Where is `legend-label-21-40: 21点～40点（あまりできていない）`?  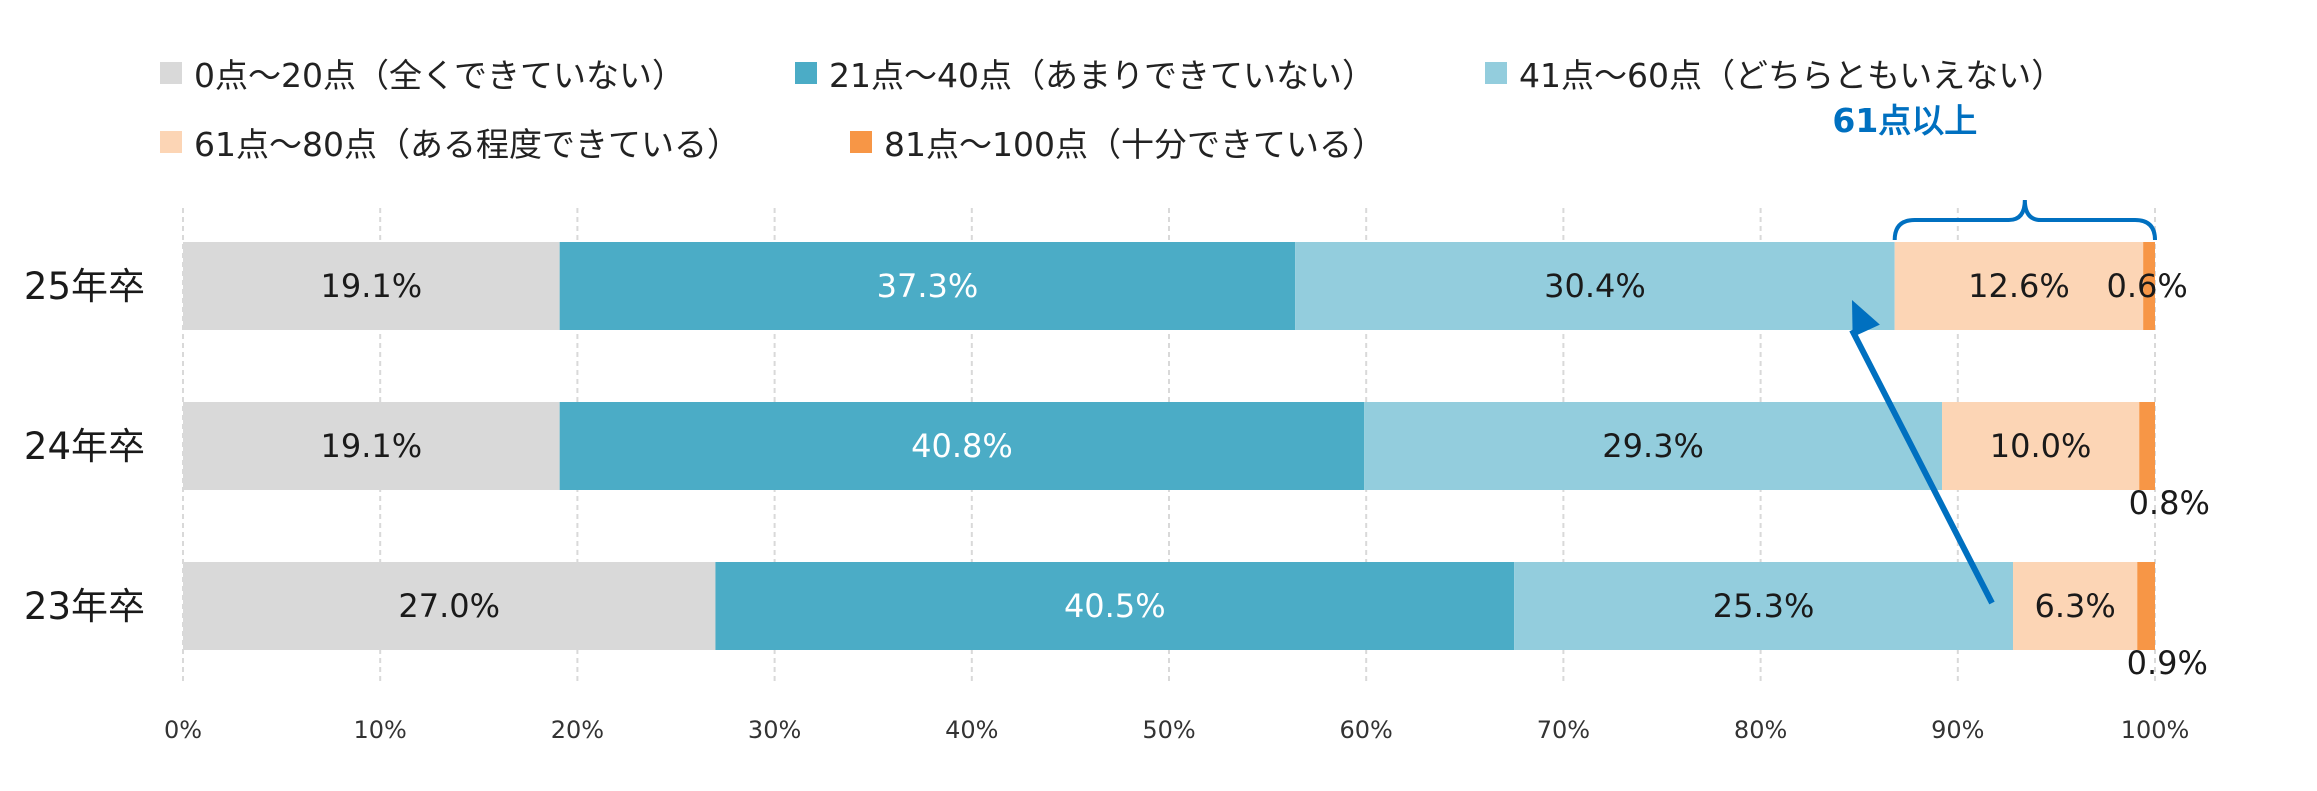
legend-label-21-40: 21点～40点（あまりできていない） is located at coordinates (1102, 75).